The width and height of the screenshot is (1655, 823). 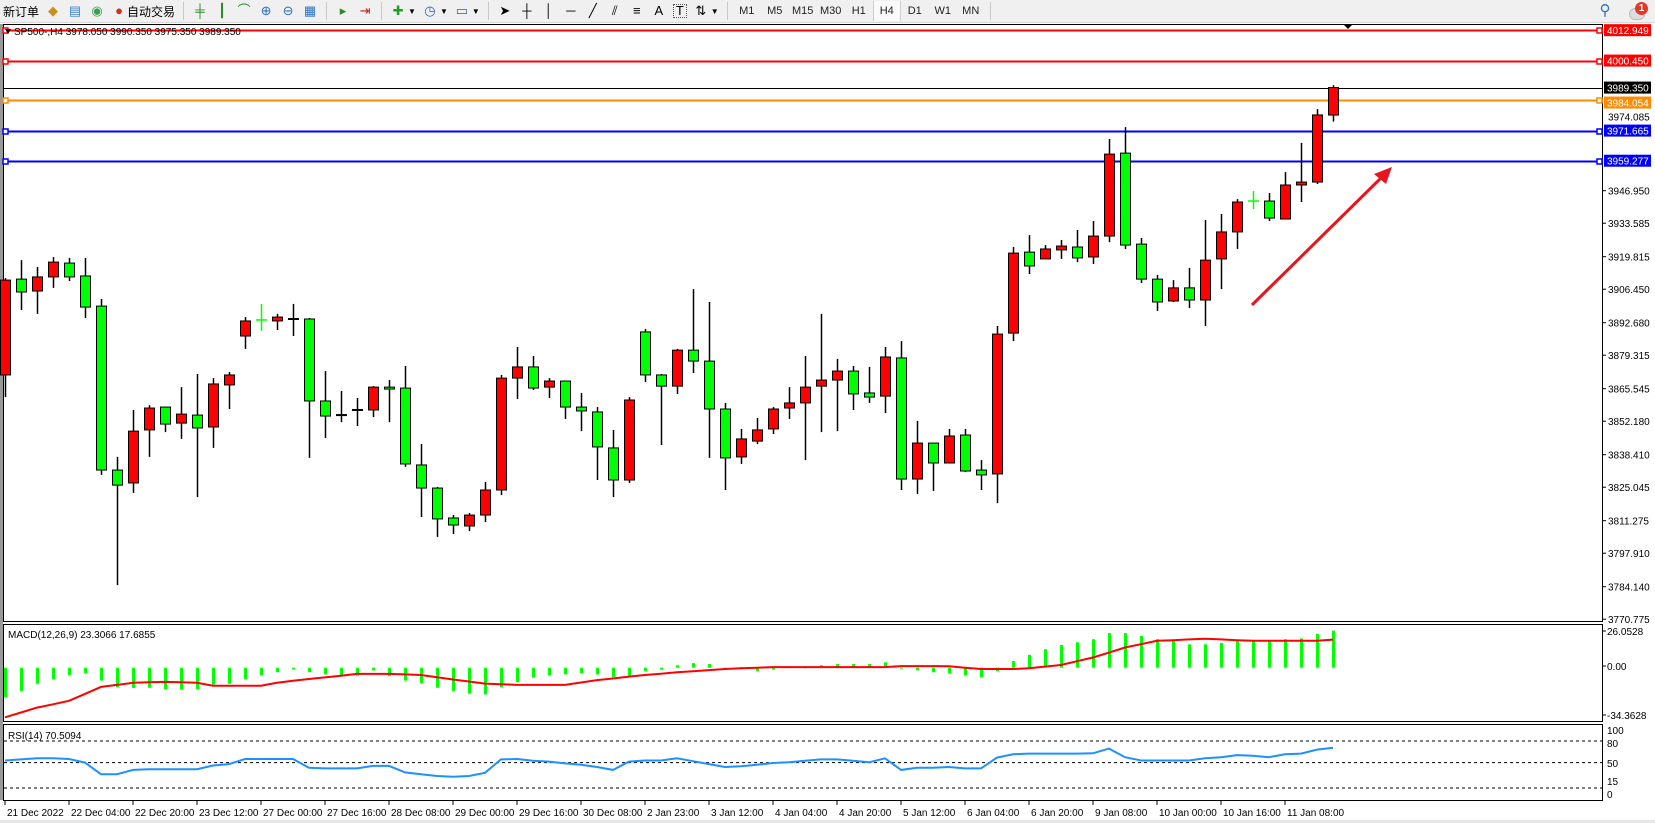 I want to click on crosshair-button: ┼, so click(x=527, y=11).